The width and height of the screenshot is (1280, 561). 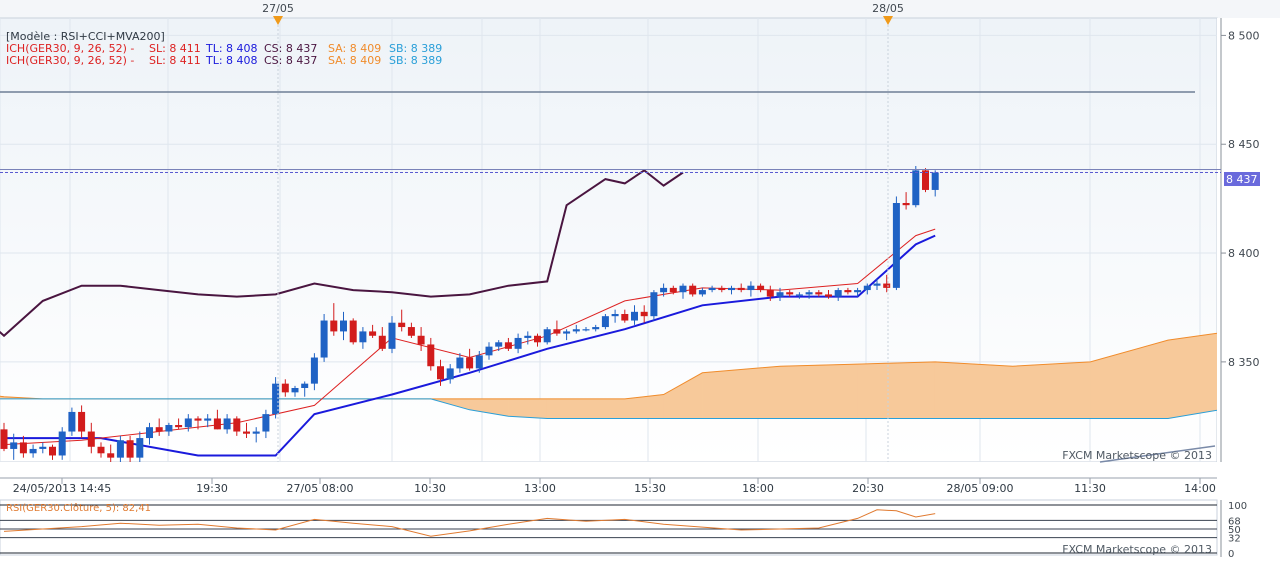 I want to click on rsi-tick-label-2: 50, so click(x=1234, y=530).